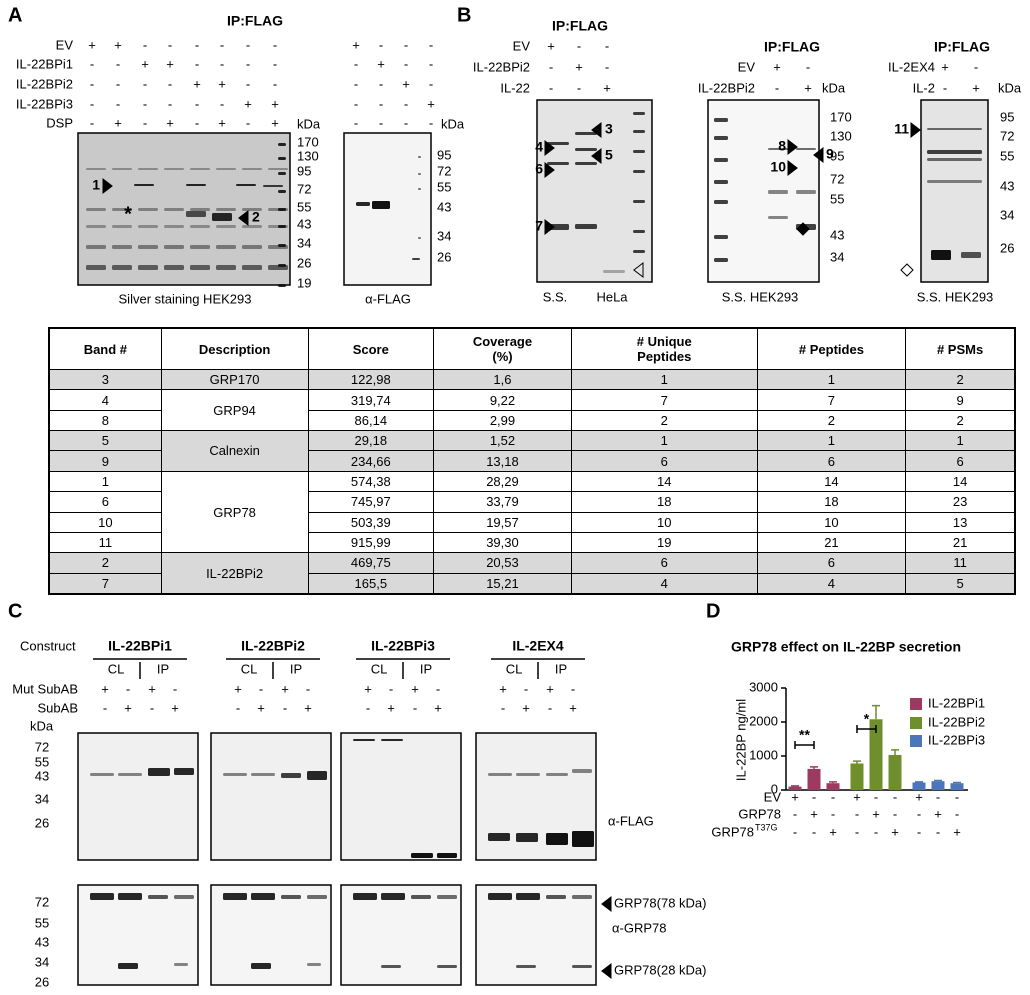 This screenshot has width=1030, height=995. Describe the element at coordinates (837, 155) in the screenshot. I see `marker-label: 95` at that location.